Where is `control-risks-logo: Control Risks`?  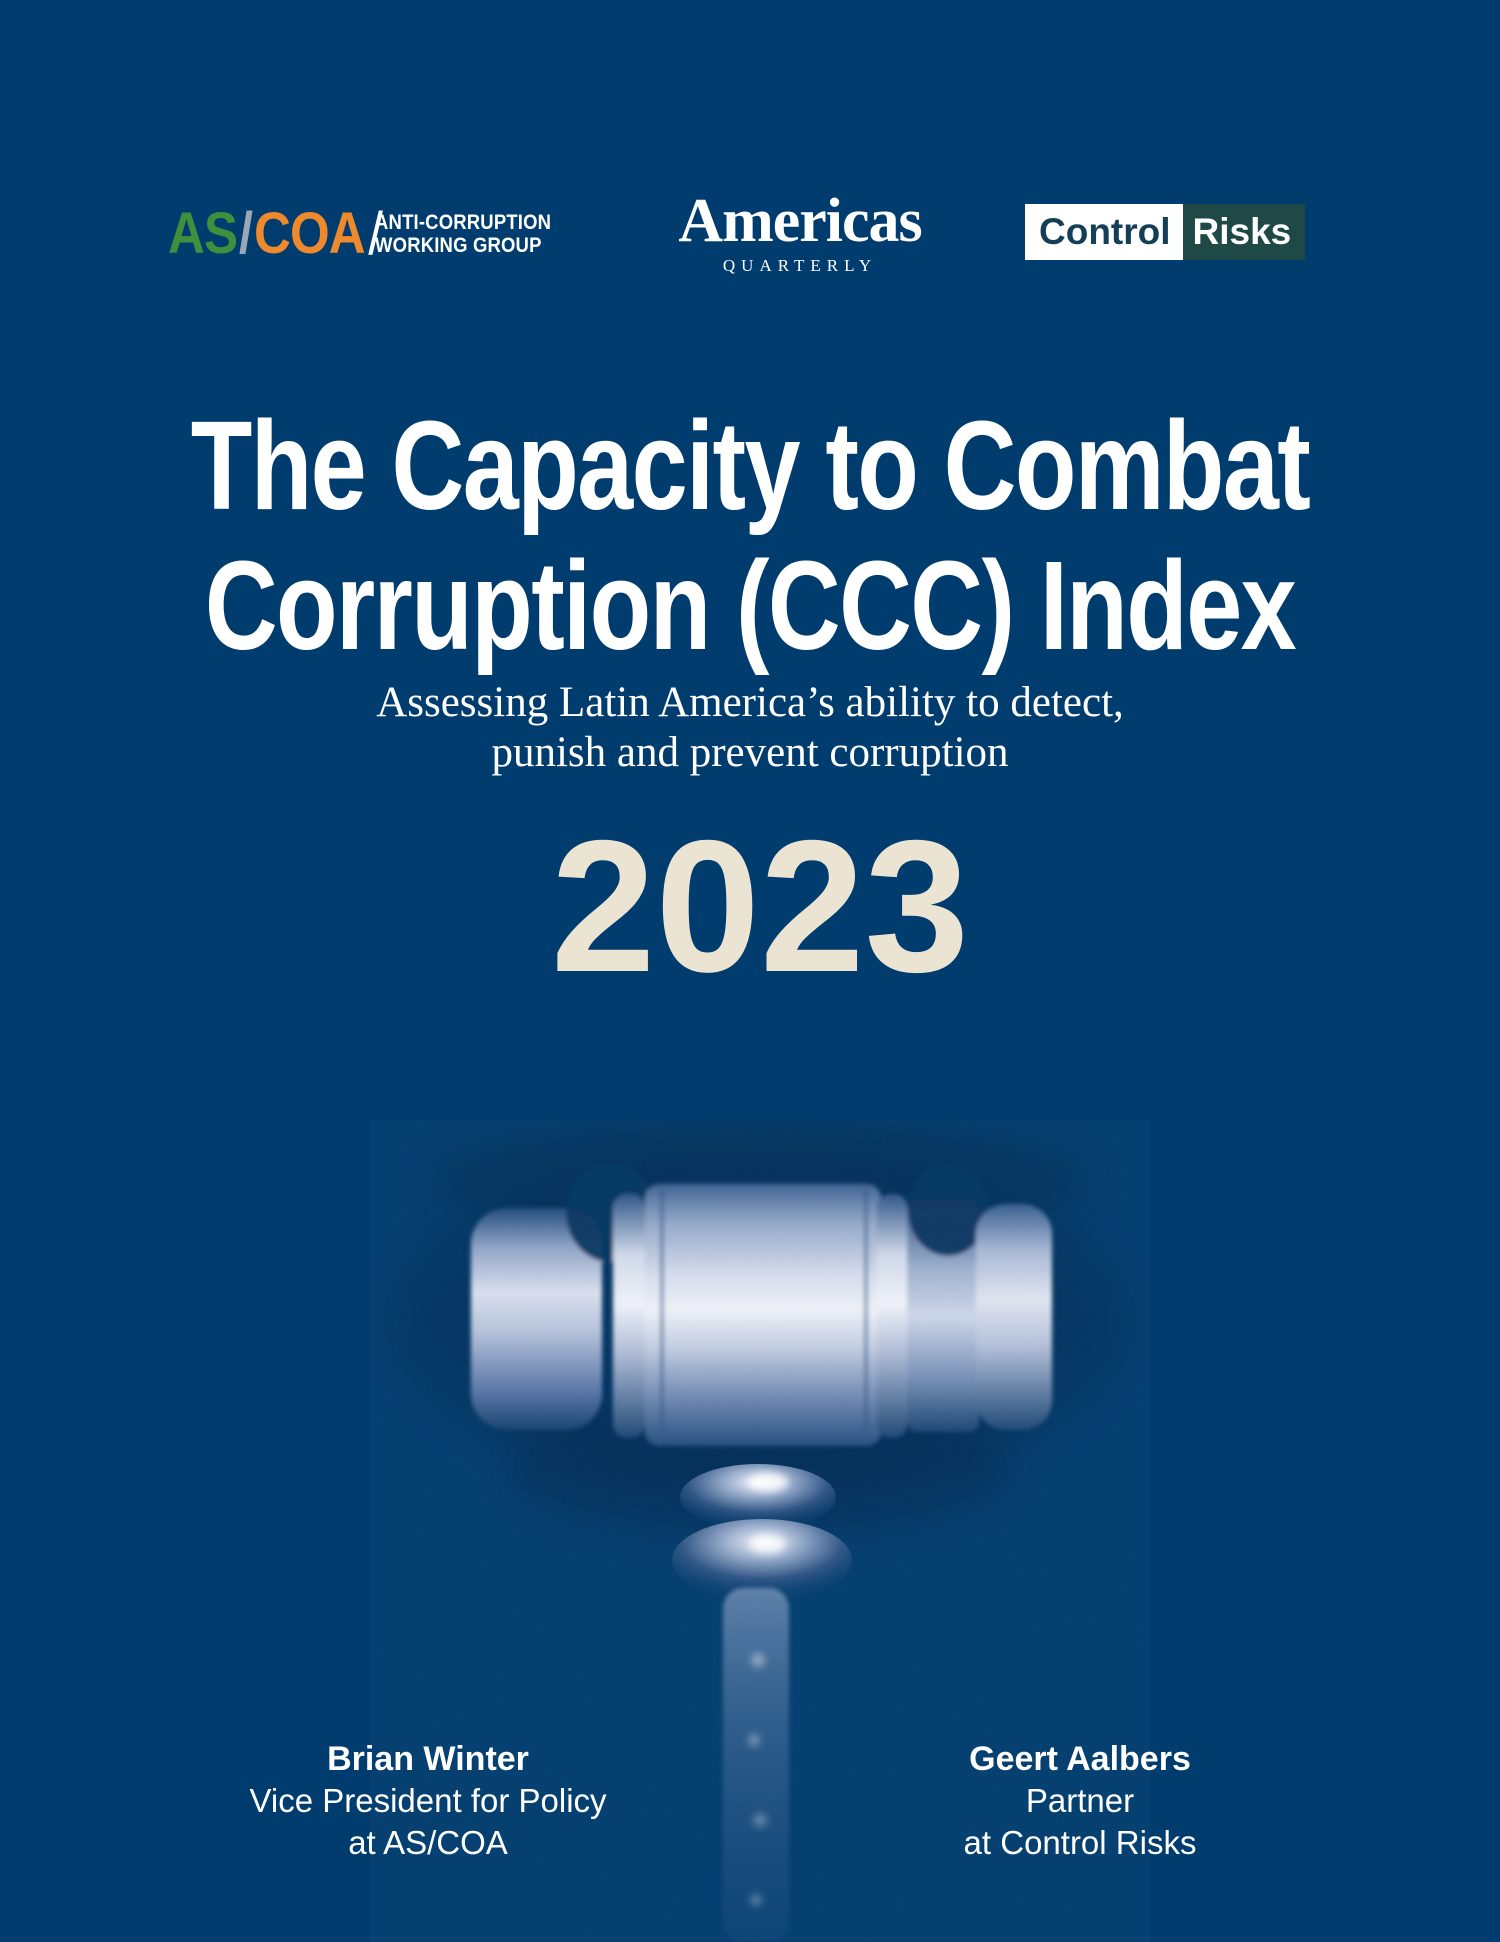 control-risks-logo: Control Risks is located at coordinates (1165, 232).